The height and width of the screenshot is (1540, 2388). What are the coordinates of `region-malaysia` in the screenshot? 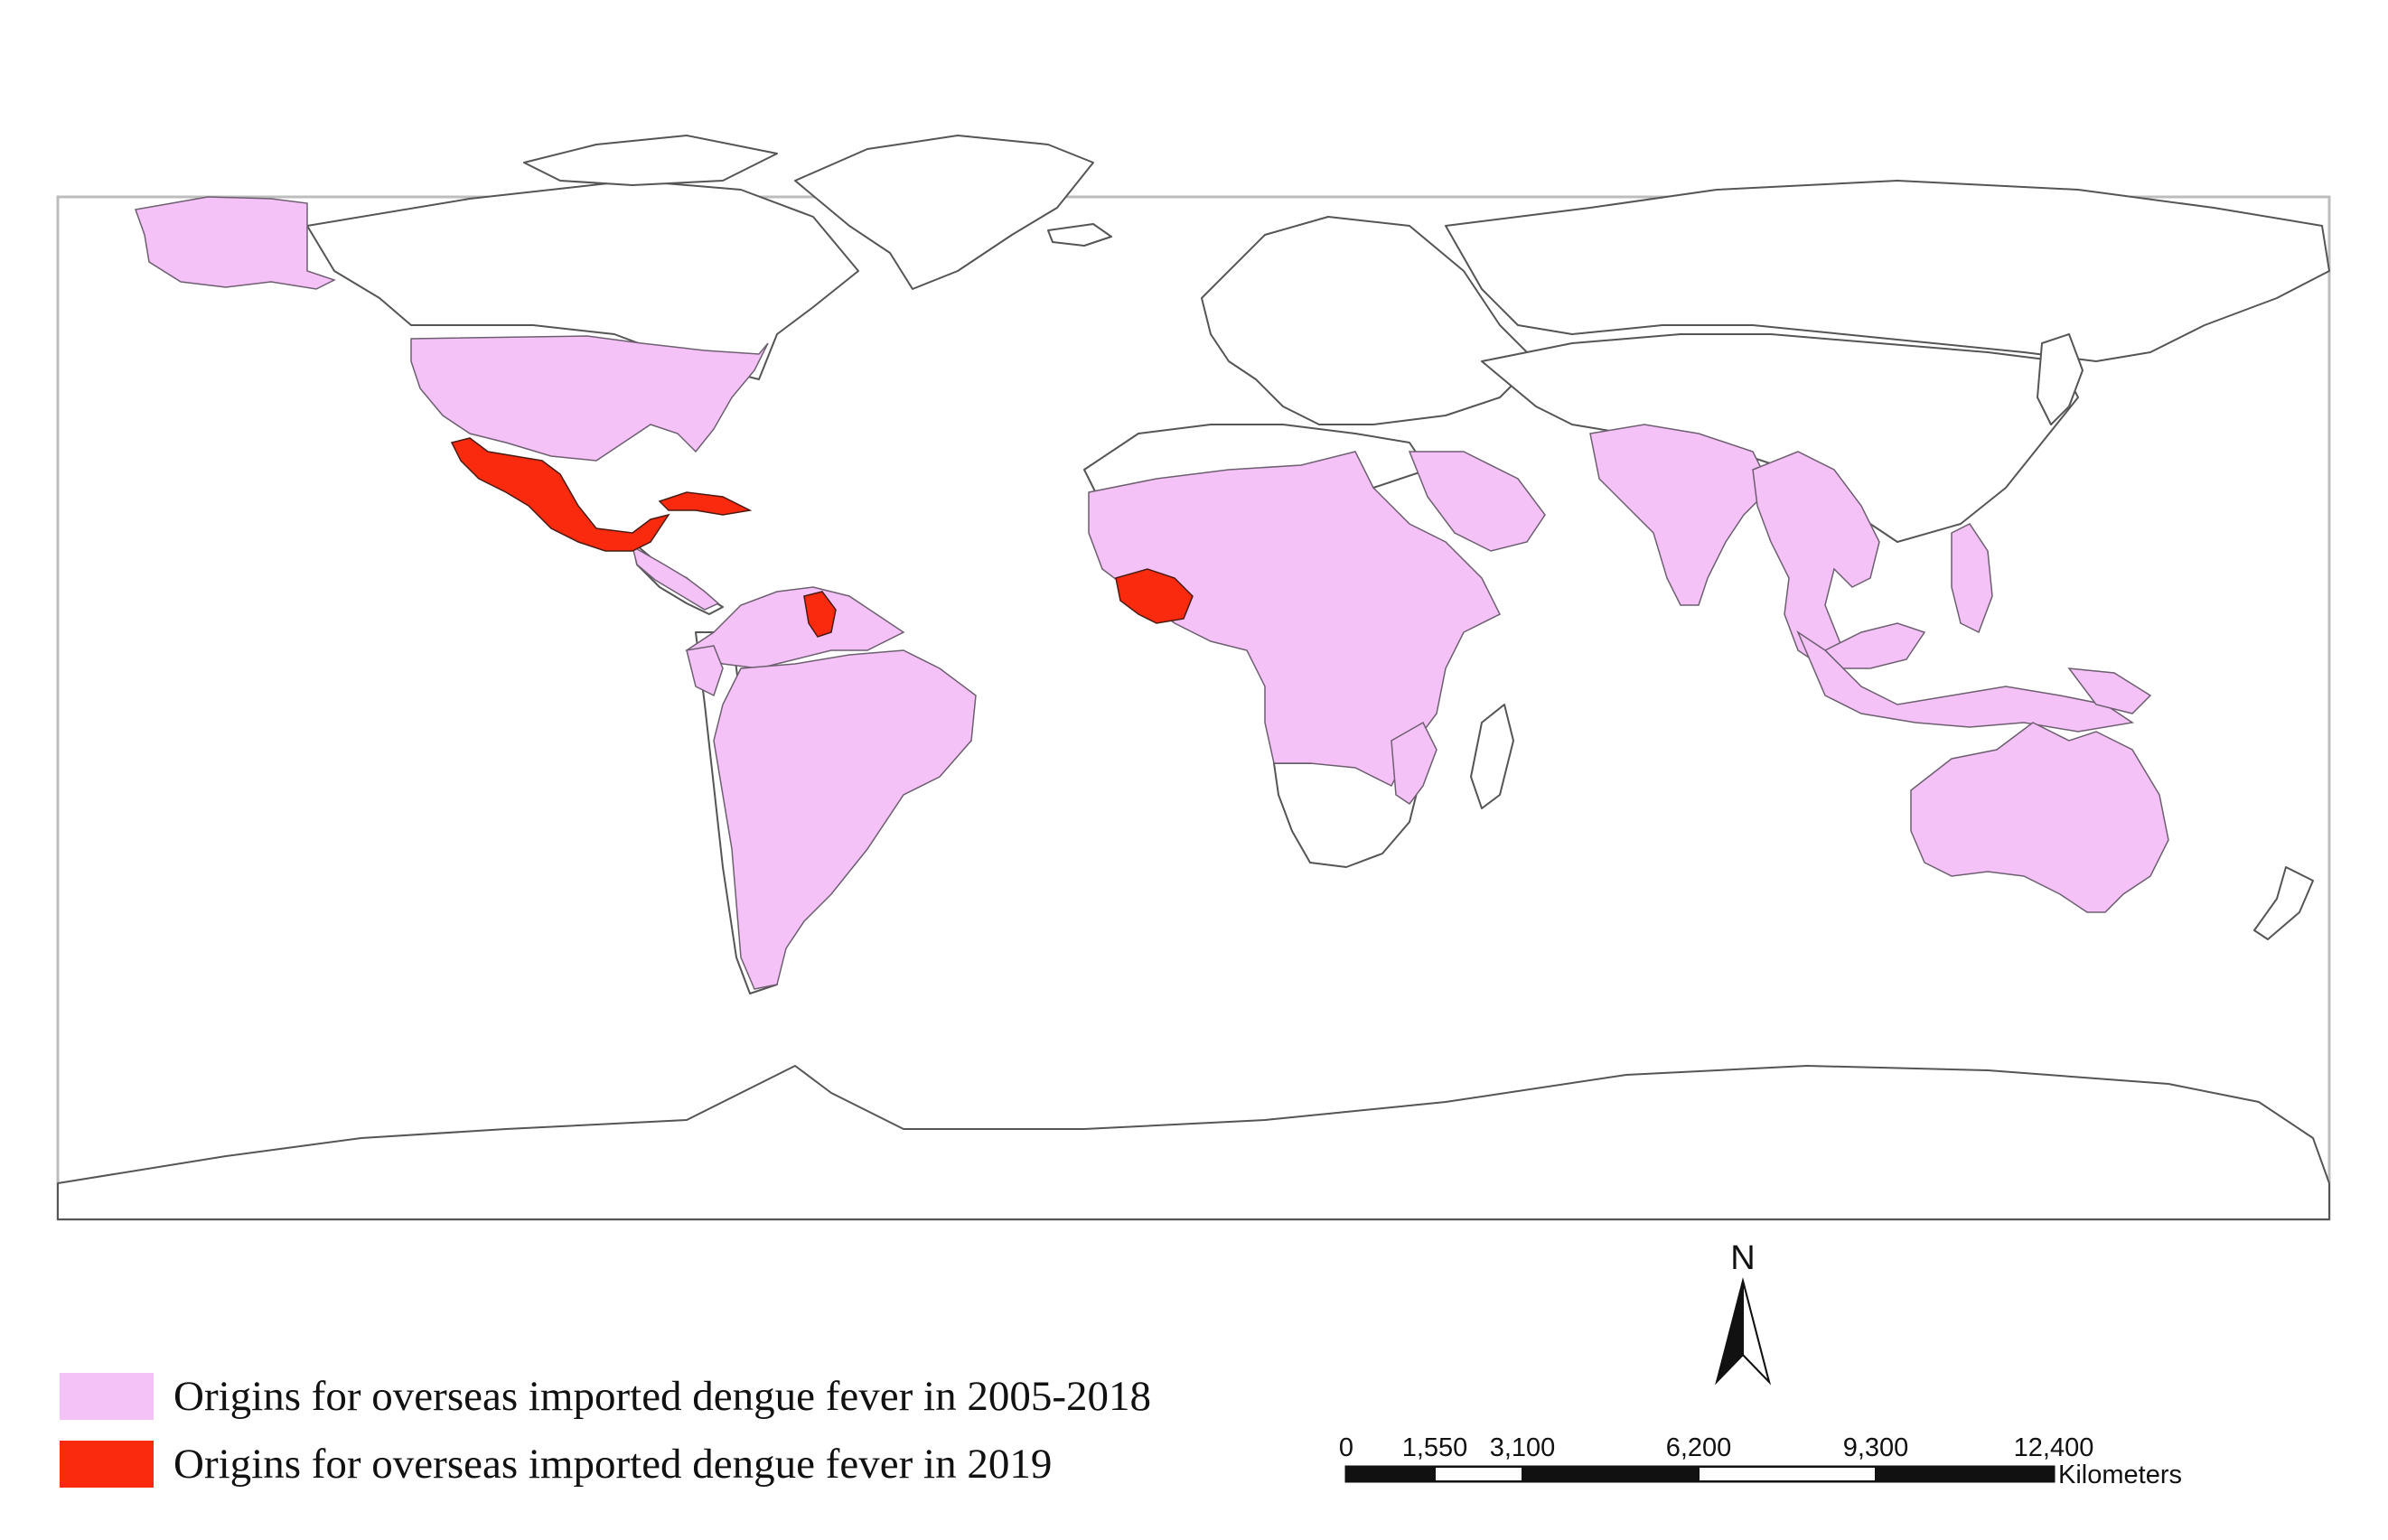 It's located at (1875, 645).